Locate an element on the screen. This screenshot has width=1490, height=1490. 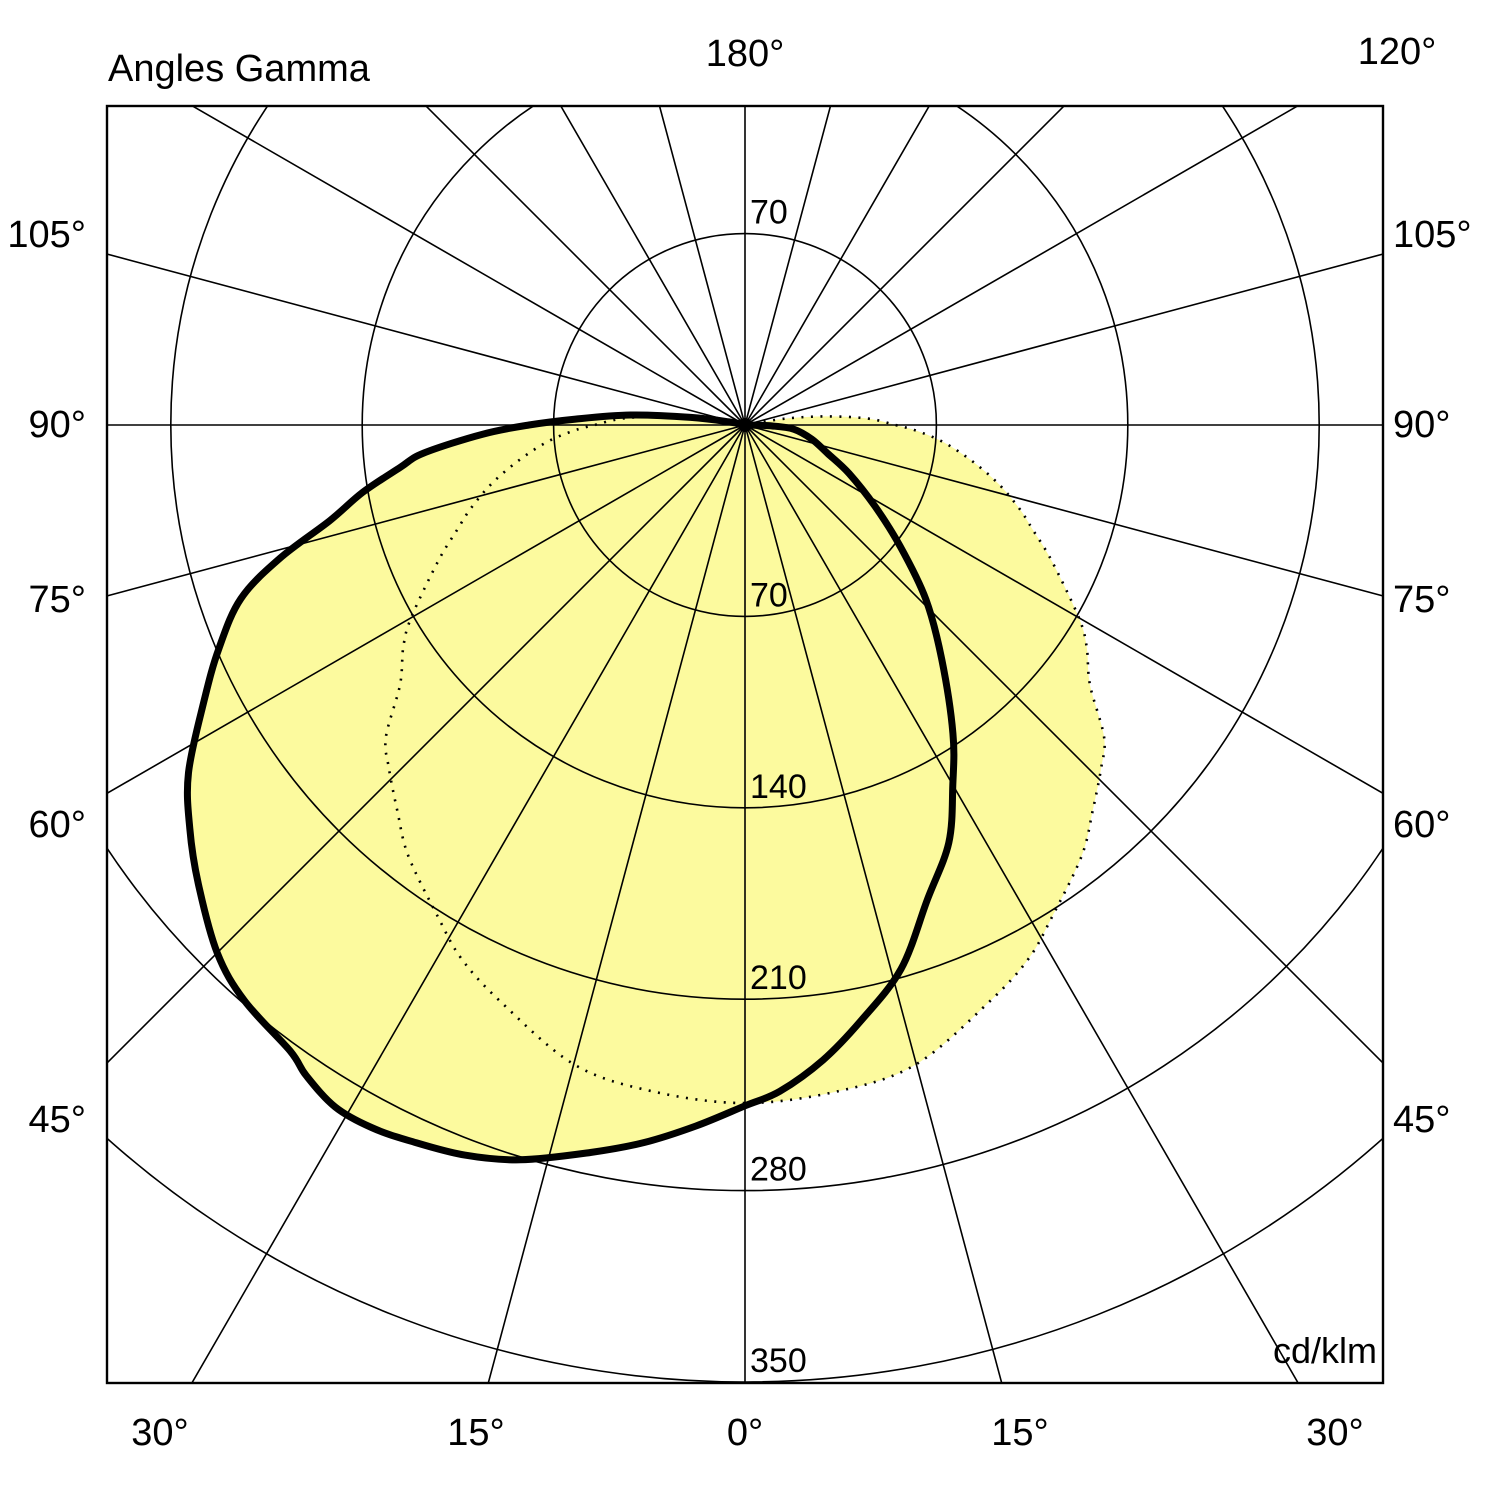
angle-label-left-75: 75° is located at coordinates (57, 600).